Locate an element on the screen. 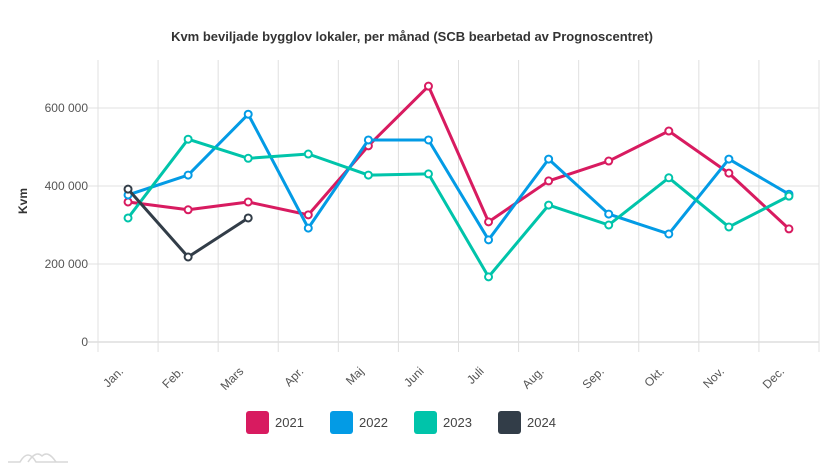  x-tick-label: Okt. is located at coordinates (653, 376).